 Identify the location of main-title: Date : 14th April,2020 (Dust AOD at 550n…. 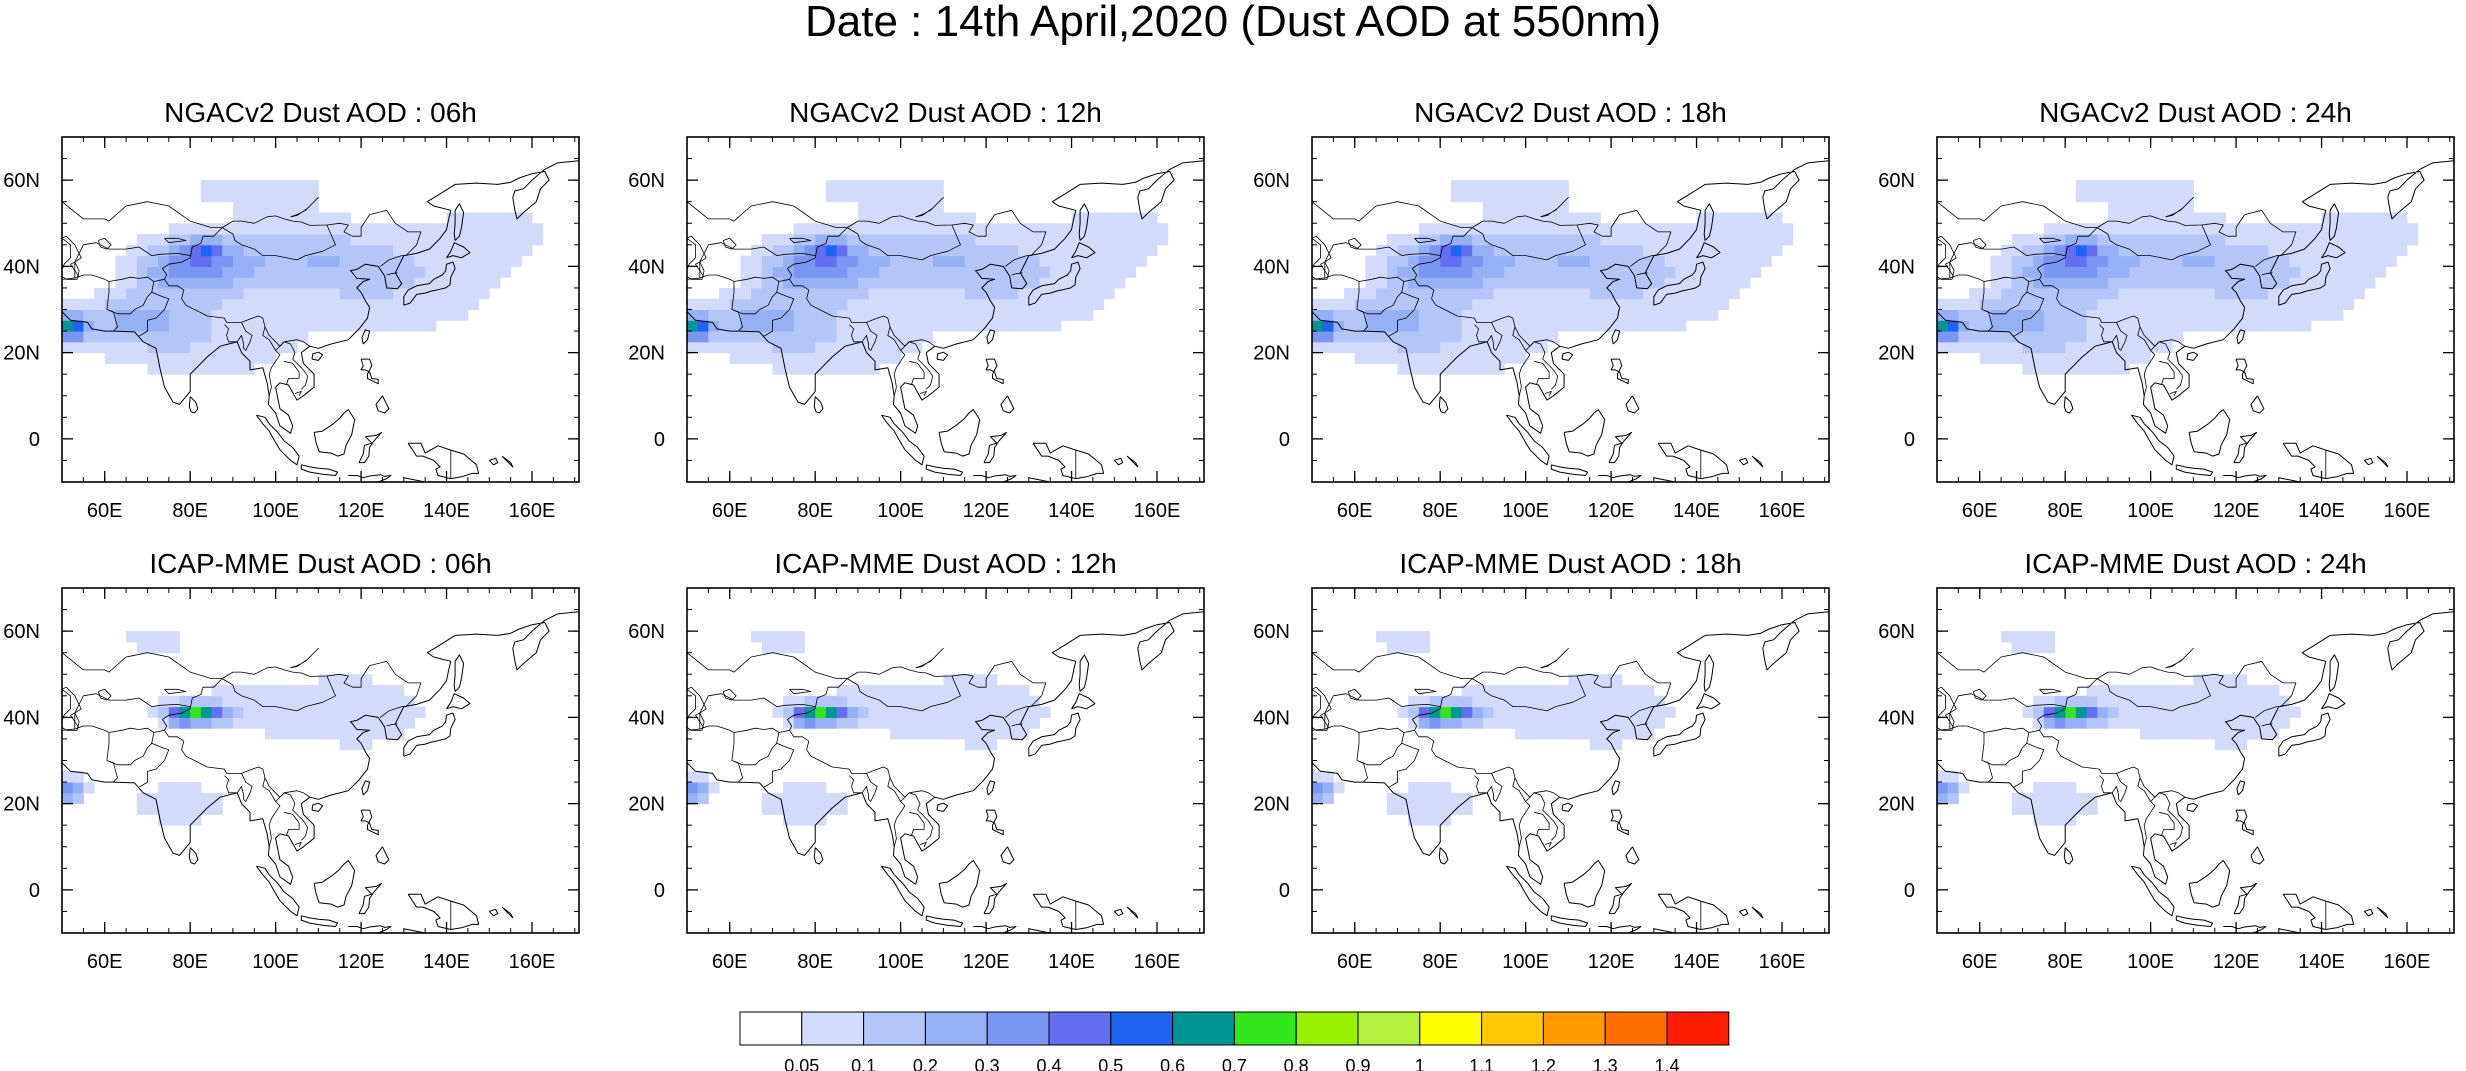
(1232, 23).